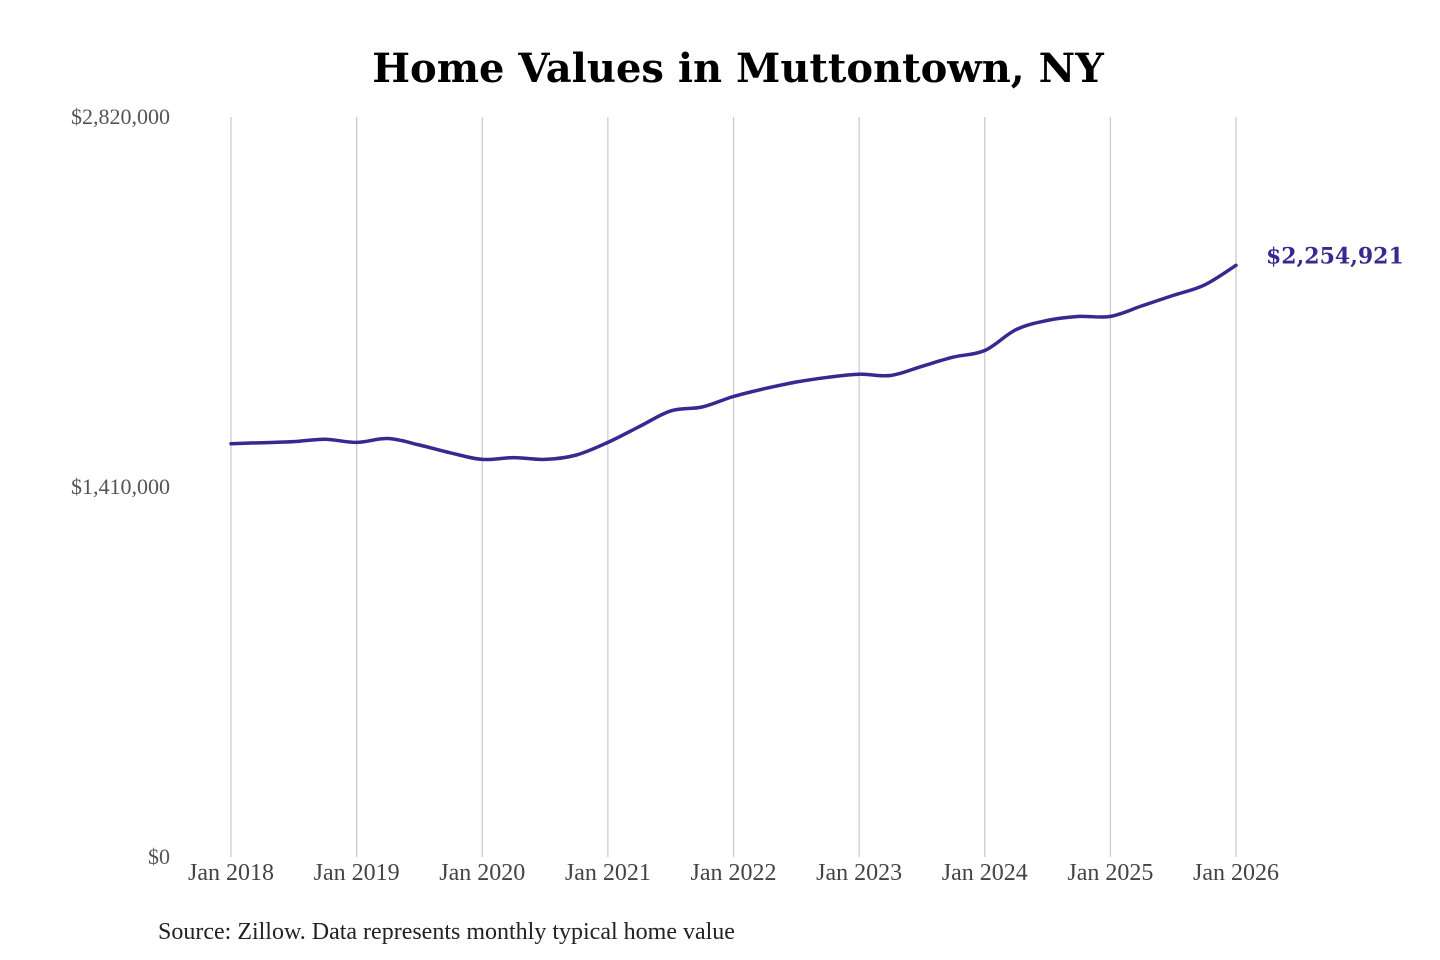 Image resolution: width=1440 pixels, height=960 pixels. What do you see at coordinates (1236, 873) in the screenshot?
I see `x-tick-label: Jan 2026` at bounding box center [1236, 873].